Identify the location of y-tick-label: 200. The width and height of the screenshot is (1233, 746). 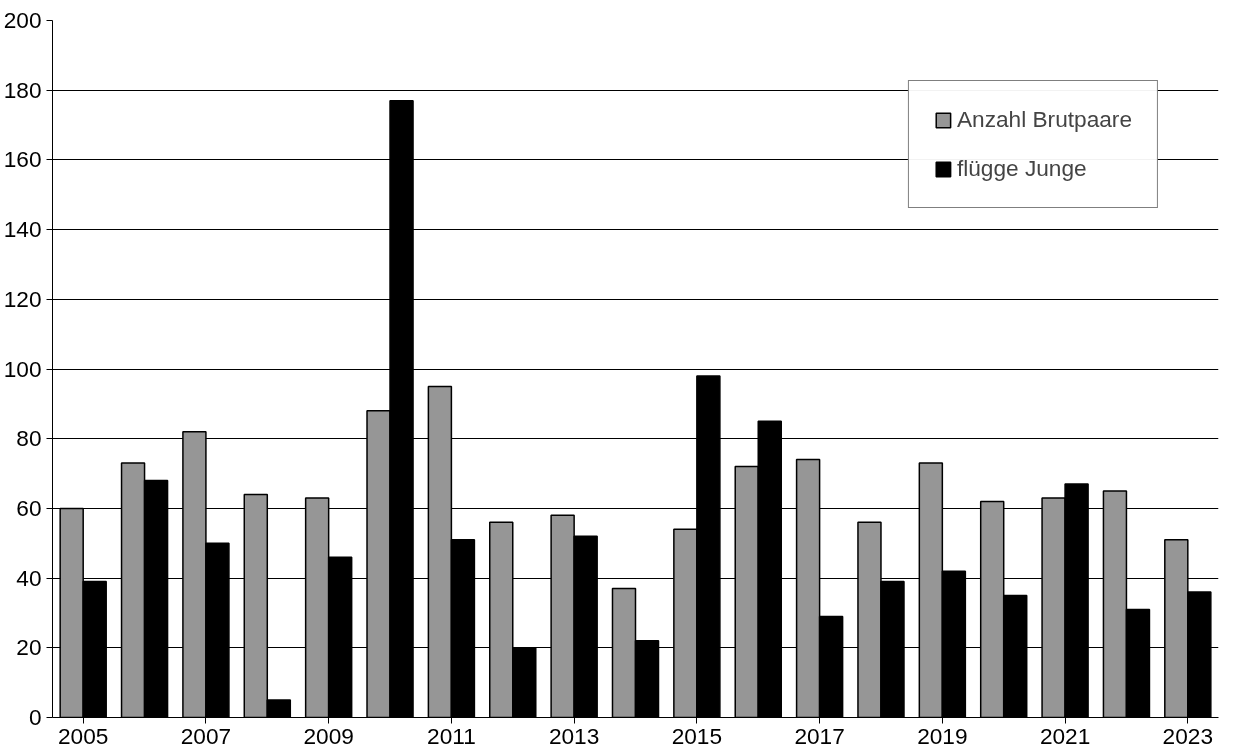
(22, 20).